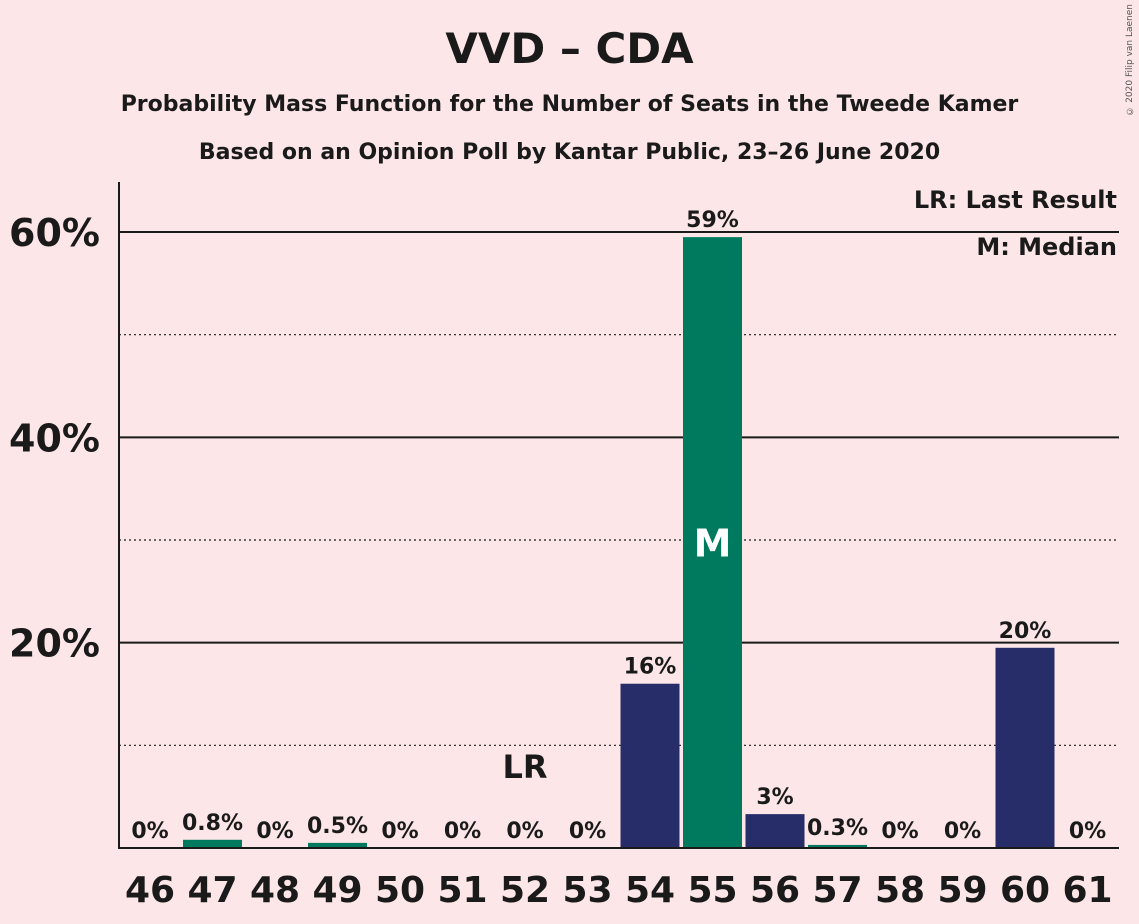 The width and height of the screenshot is (1139, 924). Describe the element at coordinates (774, 797) in the screenshot. I see `data-label: 3%` at that location.